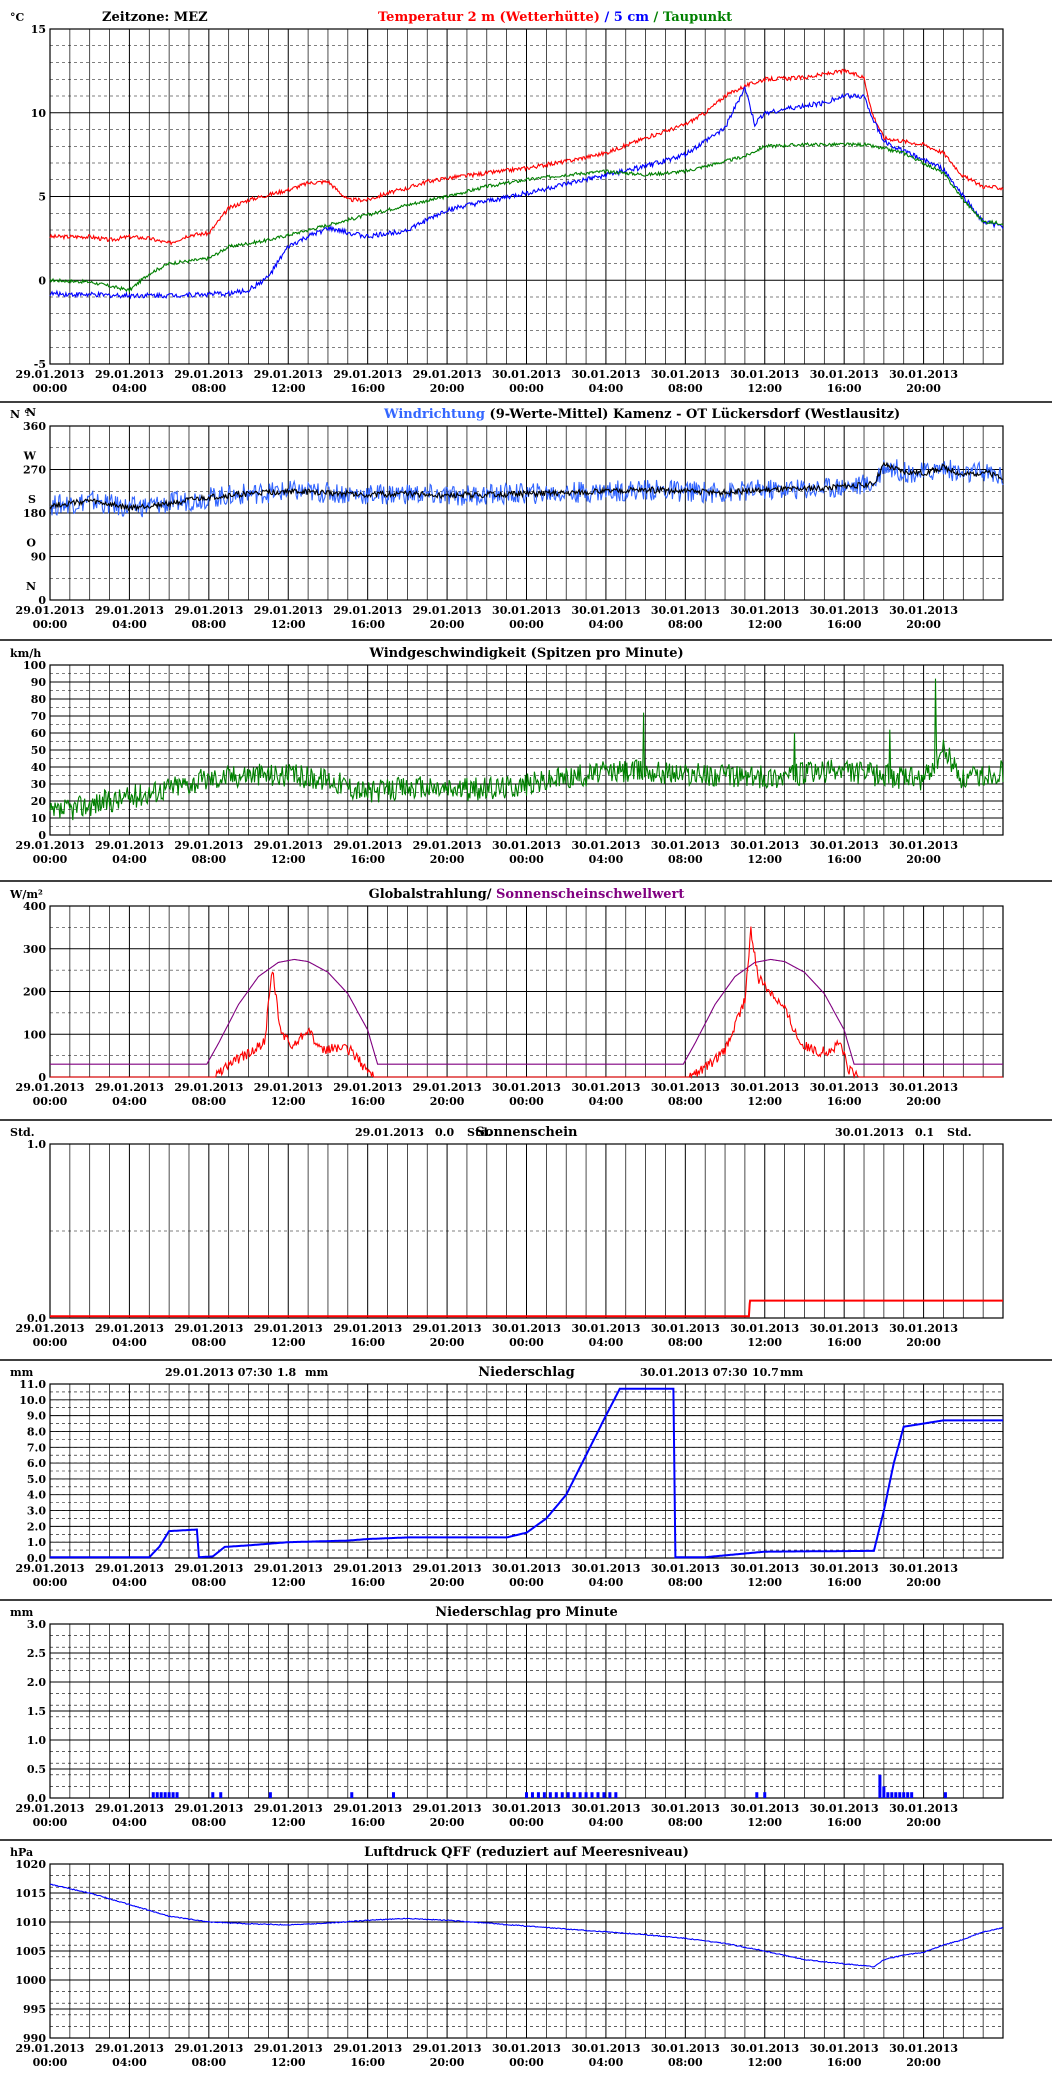  What do you see at coordinates (30, 1922) in the screenshot?
I see `y-tick-label: 1010` at bounding box center [30, 1922].